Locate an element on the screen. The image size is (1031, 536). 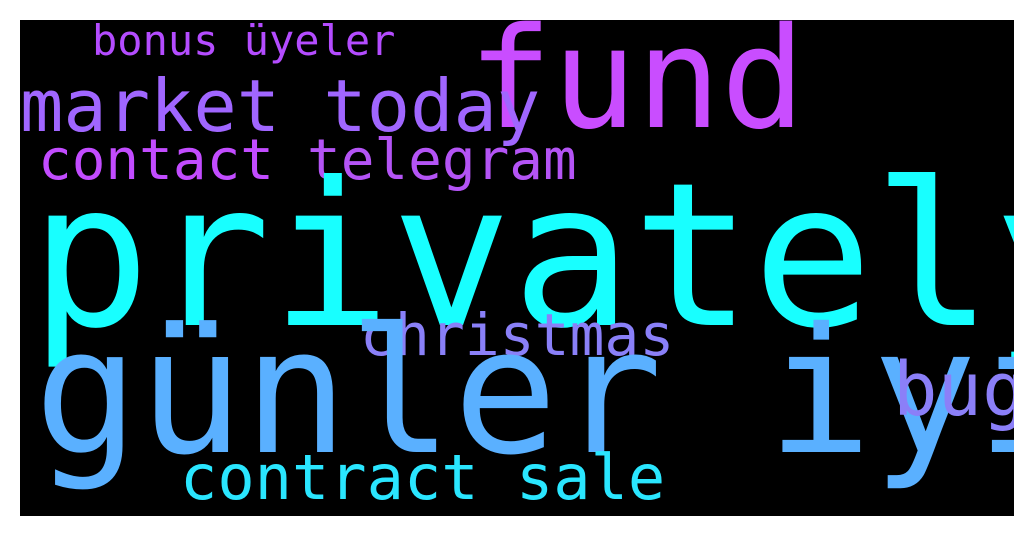
word-fund: fund is located at coordinates (637, 90).